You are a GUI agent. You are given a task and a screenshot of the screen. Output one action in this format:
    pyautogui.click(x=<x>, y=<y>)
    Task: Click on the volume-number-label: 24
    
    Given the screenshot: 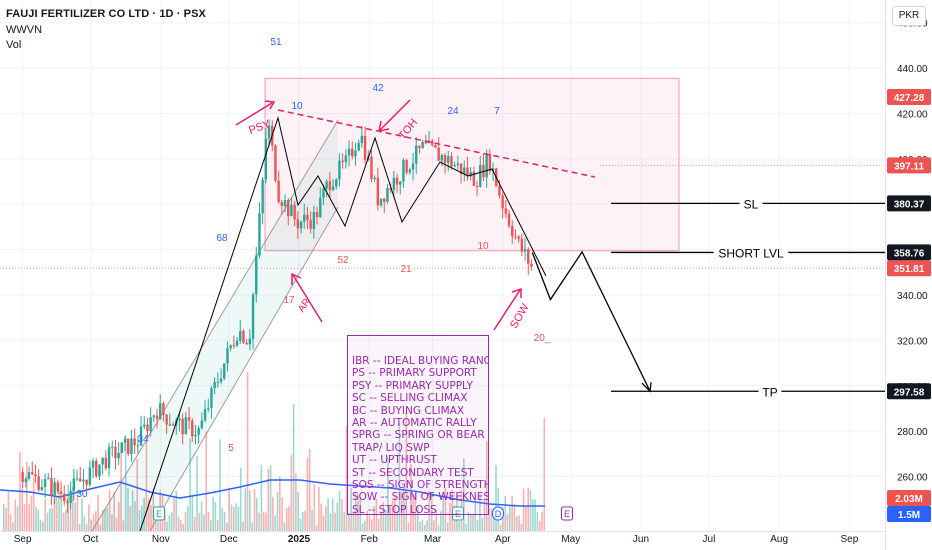 What is the action you would take?
    pyautogui.click(x=453, y=111)
    